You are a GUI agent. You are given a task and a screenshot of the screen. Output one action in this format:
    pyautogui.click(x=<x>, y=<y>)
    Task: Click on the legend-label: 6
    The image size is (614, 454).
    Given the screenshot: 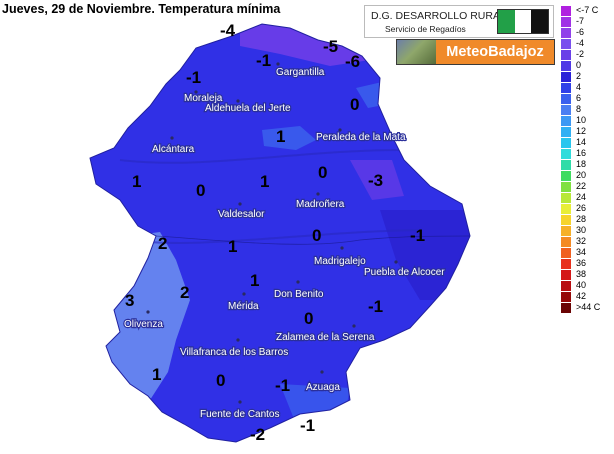 What is the action you would take?
    pyautogui.click(x=579, y=98)
    